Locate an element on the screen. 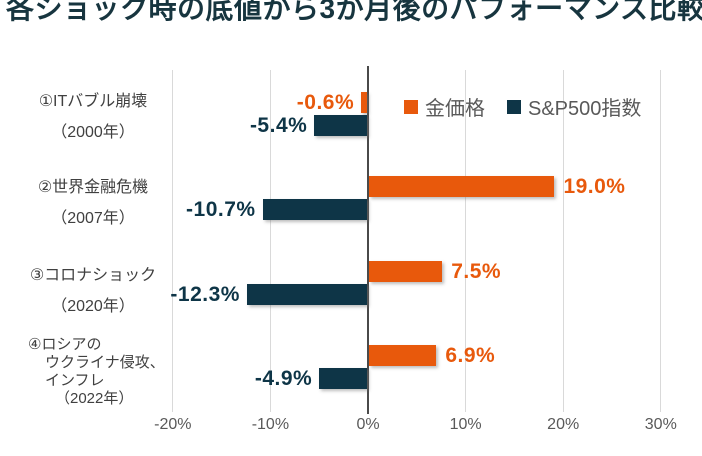 The image size is (702, 456). category-label-line: ウクライナ侵攻、 is located at coordinates (105, 362).